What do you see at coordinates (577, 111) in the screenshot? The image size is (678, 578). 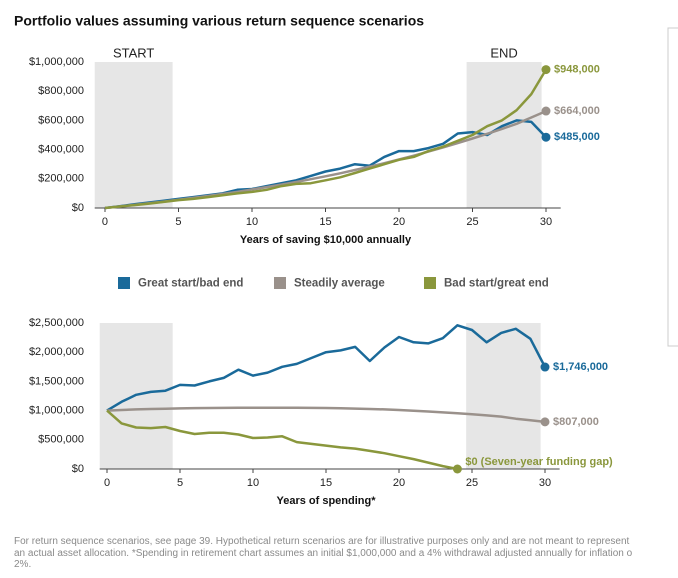 I see `value-label: $664,000` at bounding box center [577, 111].